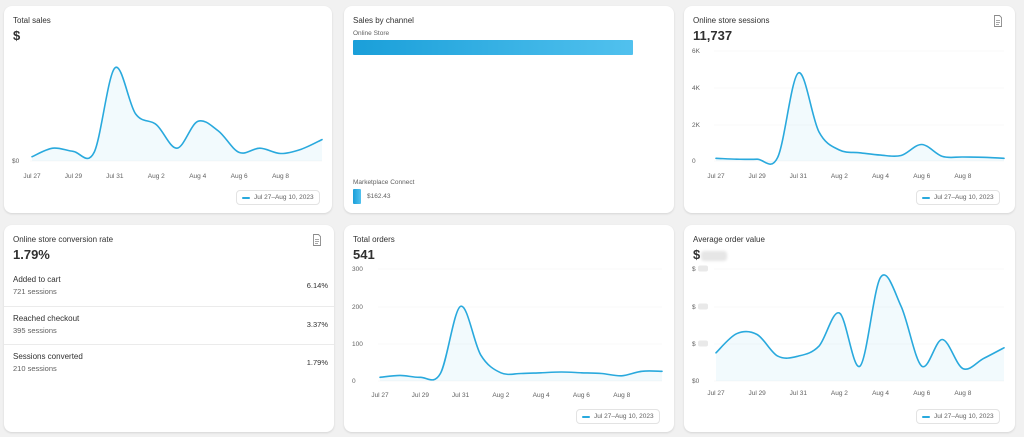 Image resolution: width=1024 pixels, height=437 pixels. Describe the element at coordinates (357, 307) in the screenshot. I see `y-tick-label: 200` at that location.